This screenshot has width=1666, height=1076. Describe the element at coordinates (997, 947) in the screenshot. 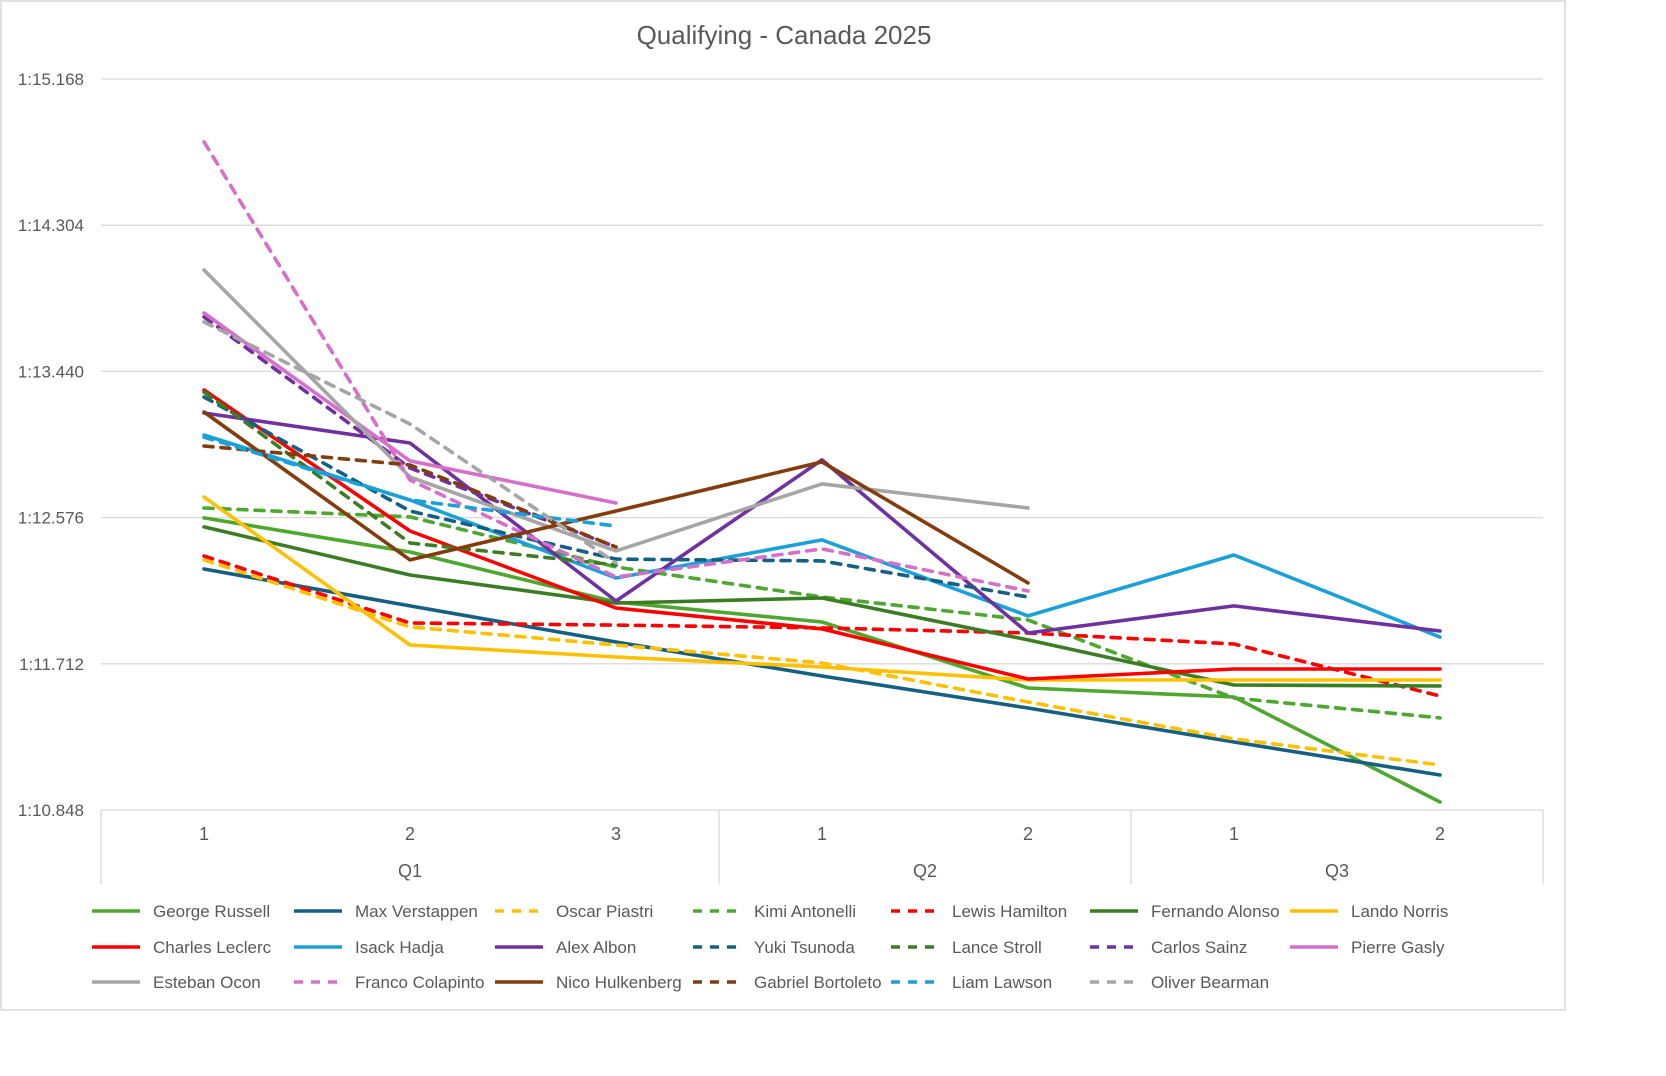

I see `legend-label: Lance Stroll` at that location.